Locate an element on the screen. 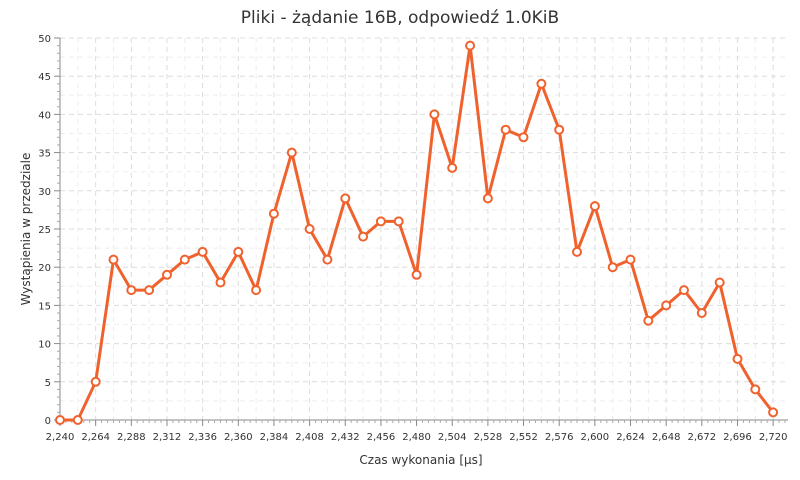  y-tick-label: 15 is located at coordinates (44, 306).